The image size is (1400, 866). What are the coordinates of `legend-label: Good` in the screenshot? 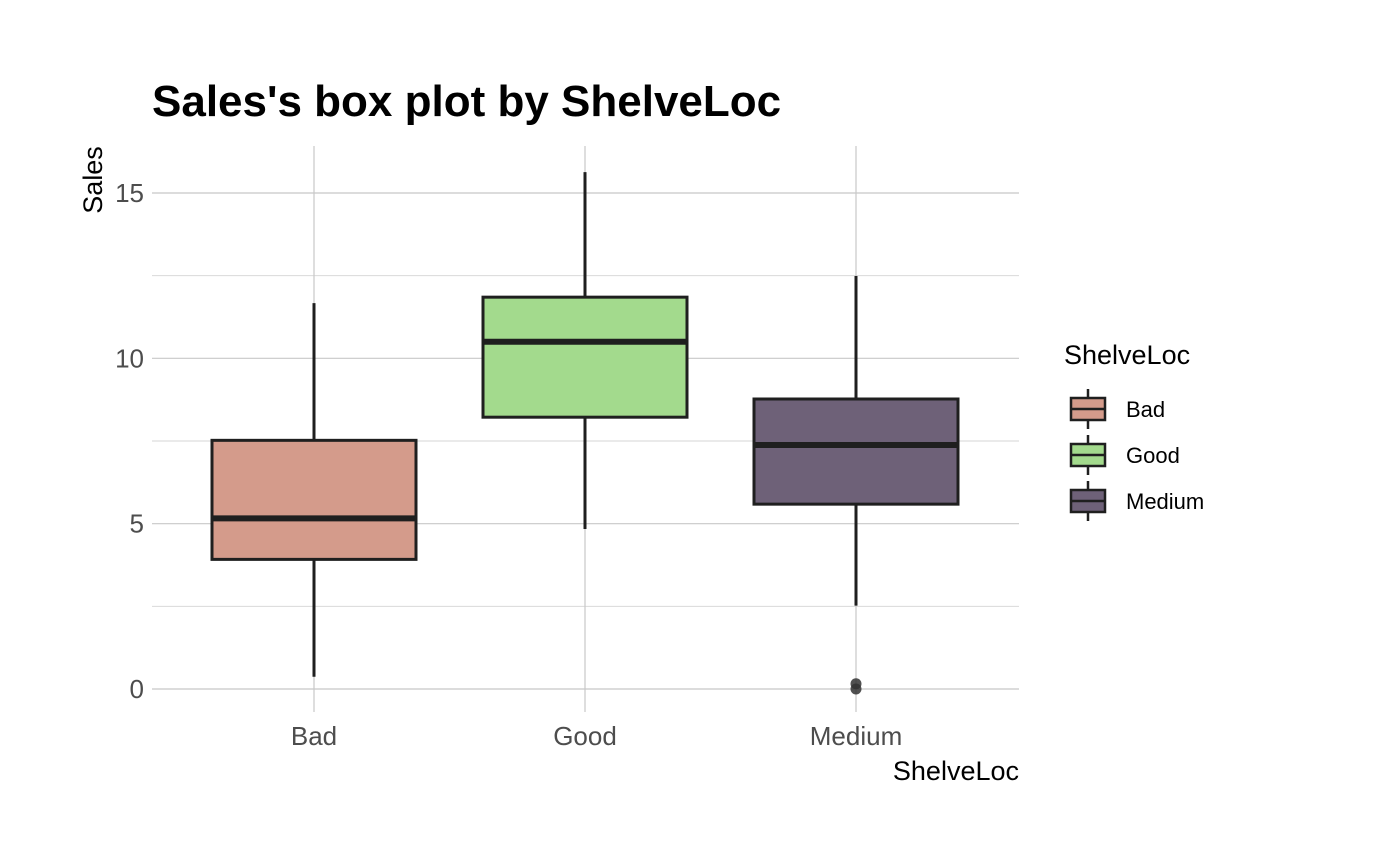 It's located at (1153, 455).